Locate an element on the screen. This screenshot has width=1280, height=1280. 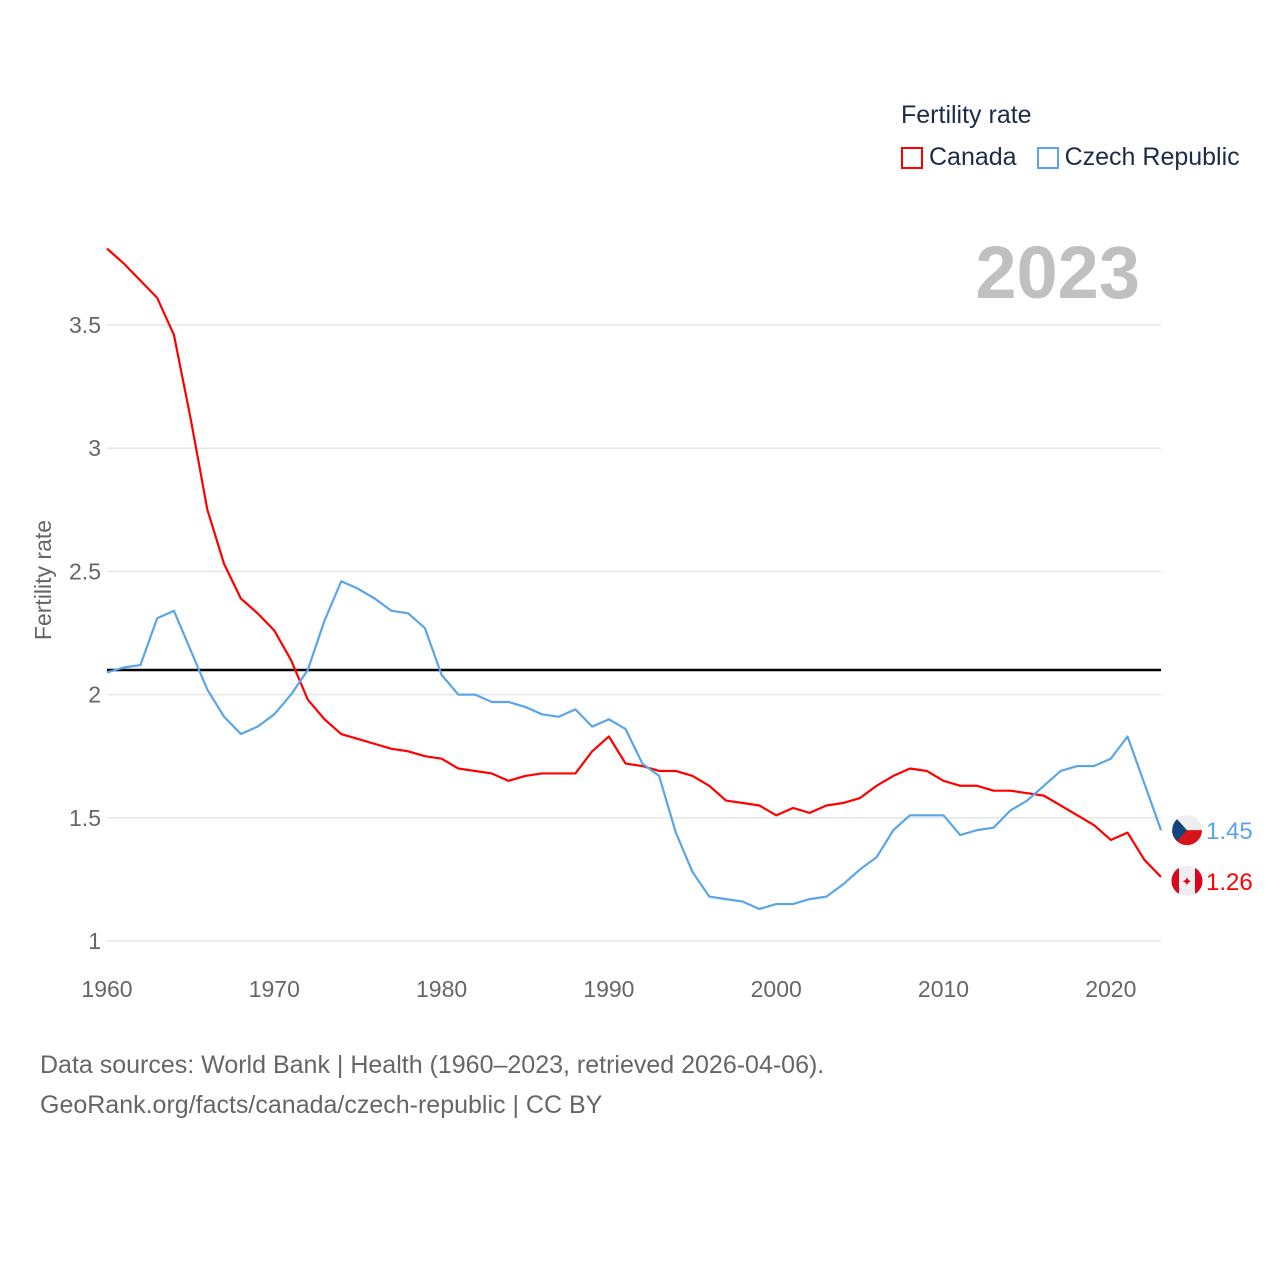
end-value-label: 1.26 is located at coordinates (1229, 882).